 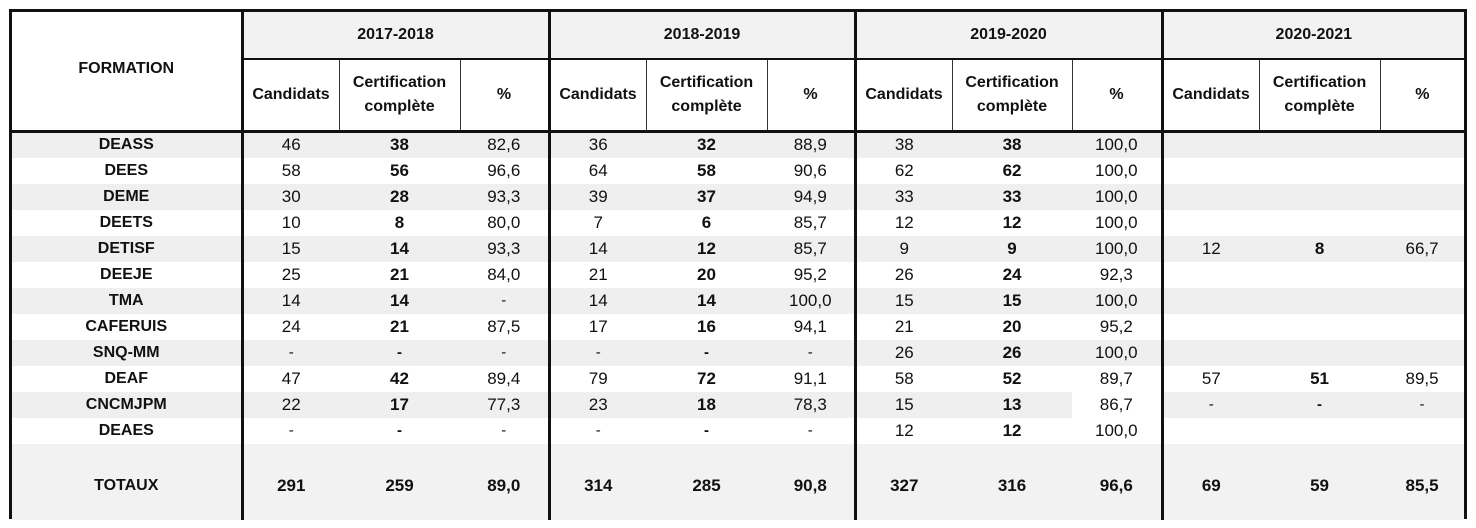 What do you see at coordinates (1117, 404) in the screenshot?
I see `percent-cell: 86,7` at bounding box center [1117, 404].